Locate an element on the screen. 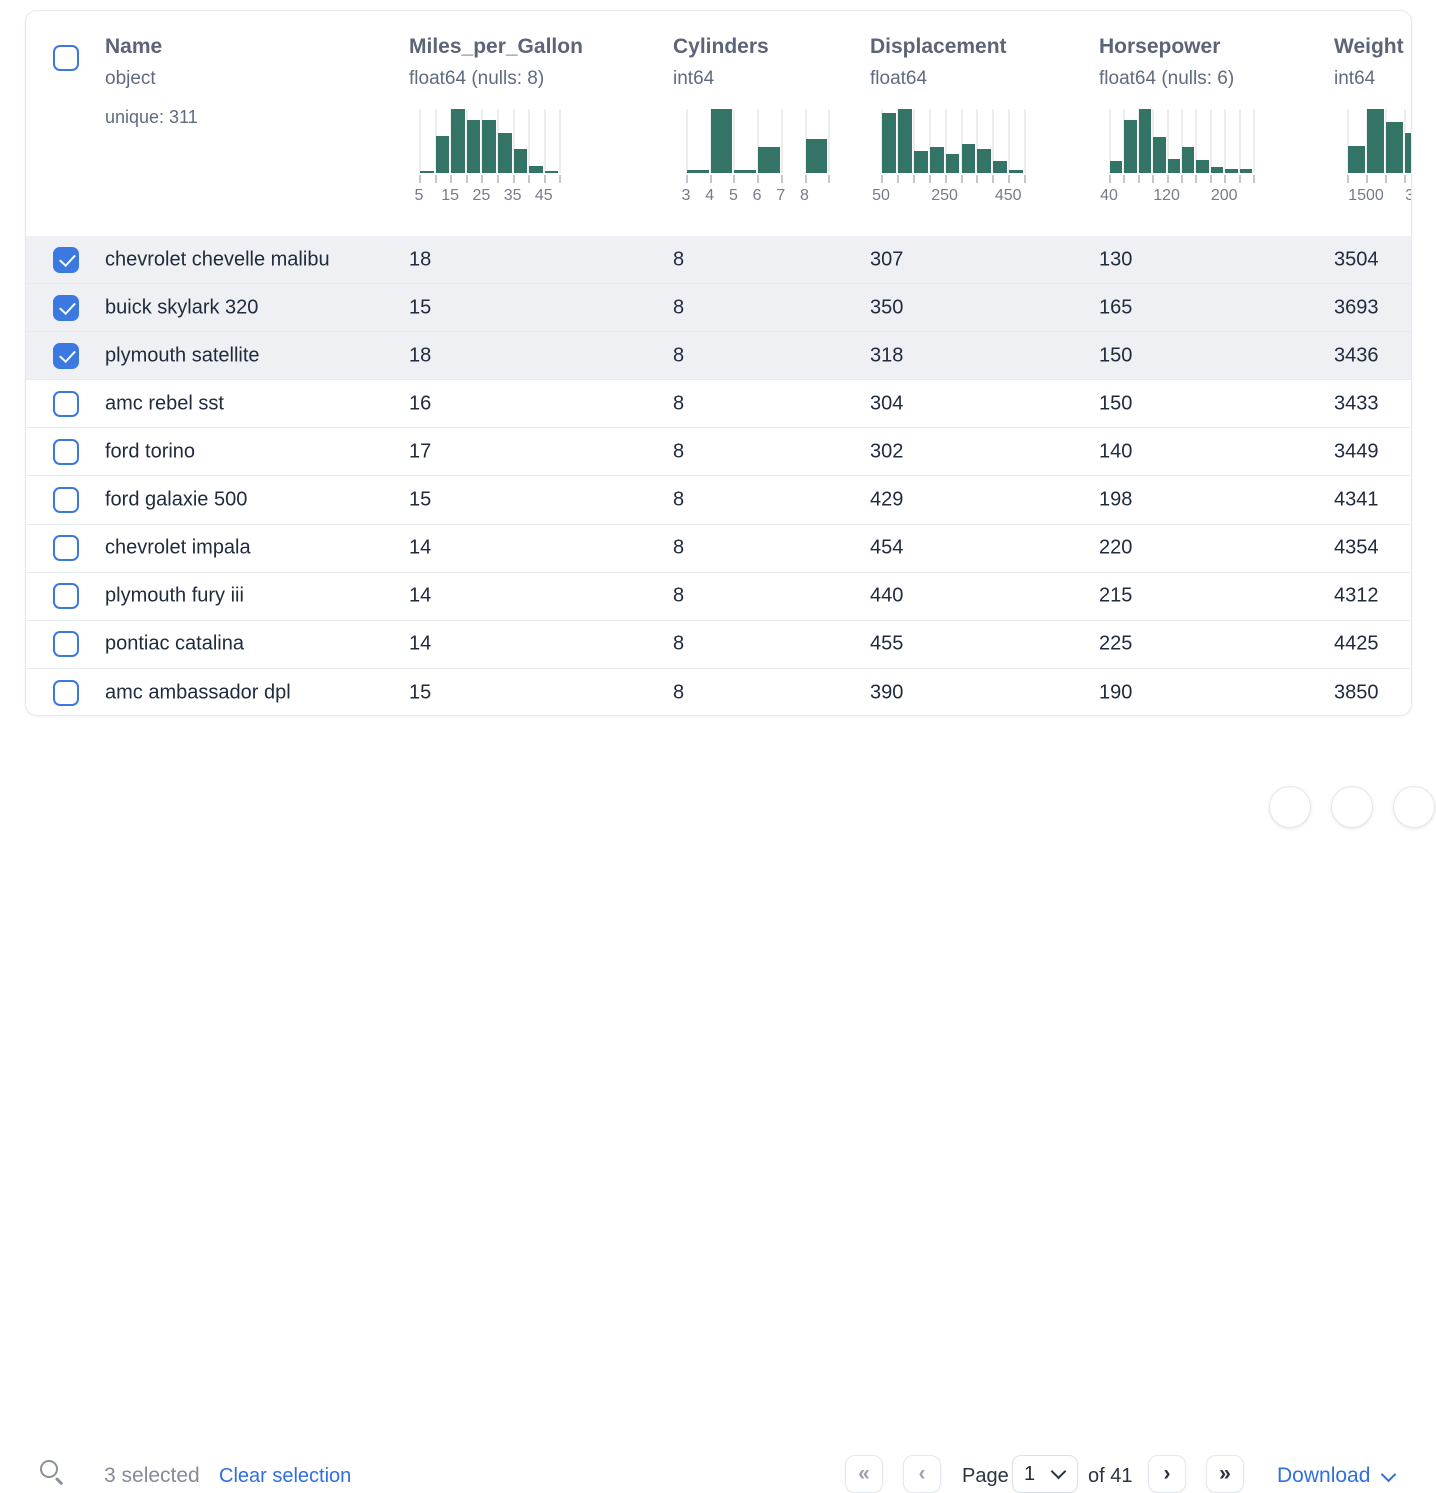  search-icon is located at coordinates (53, 1473).